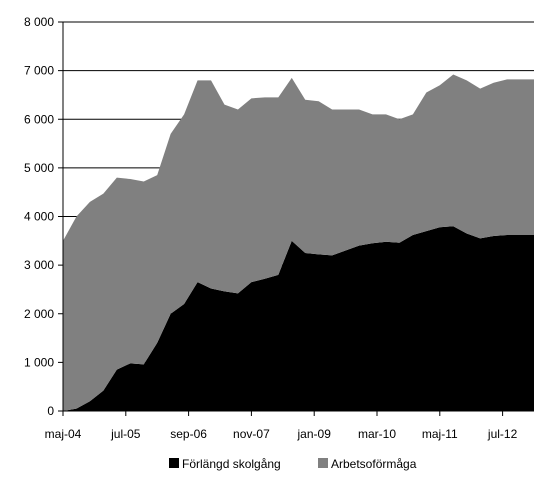 The image size is (534, 487). I want to click on x-tick-label: nov-07, so click(251, 434).